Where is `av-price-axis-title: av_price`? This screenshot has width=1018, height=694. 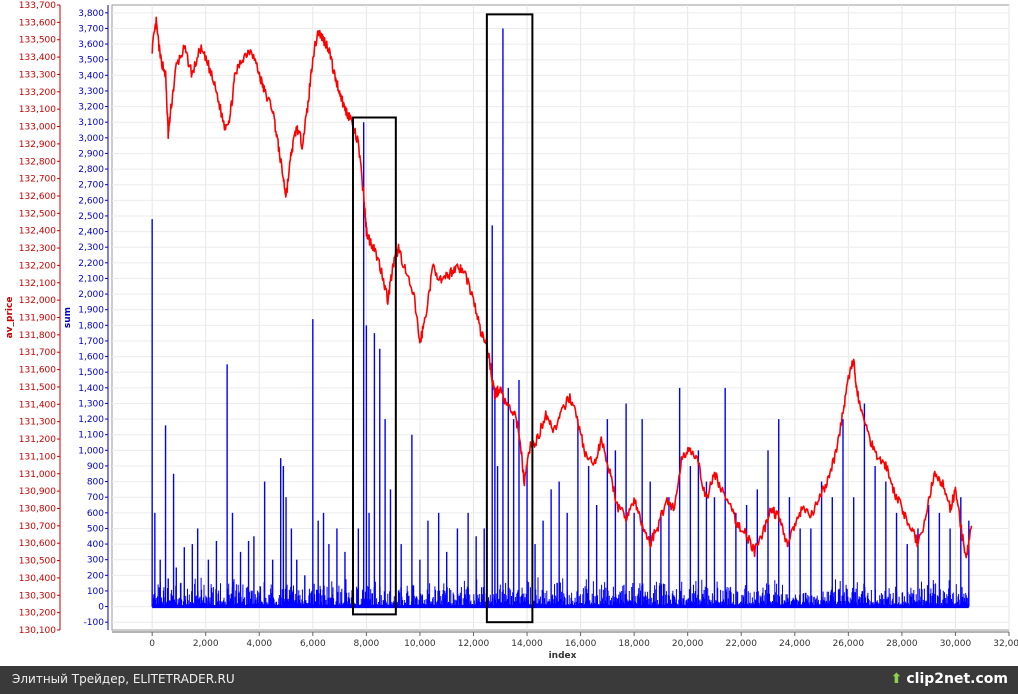
av-price-axis-title: av_price is located at coordinates (10, 318).